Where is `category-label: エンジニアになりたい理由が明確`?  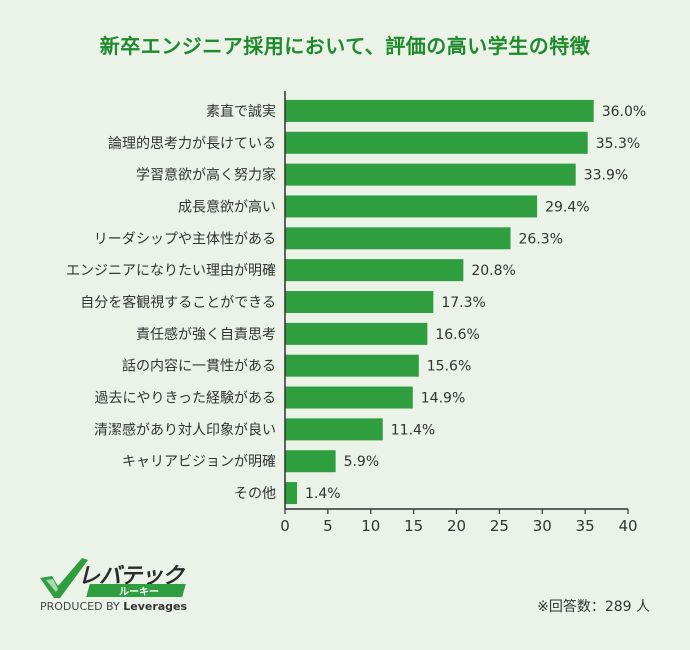 category-label: エンジニアになりたい理由が明確 is located at coordinates (171, 271).